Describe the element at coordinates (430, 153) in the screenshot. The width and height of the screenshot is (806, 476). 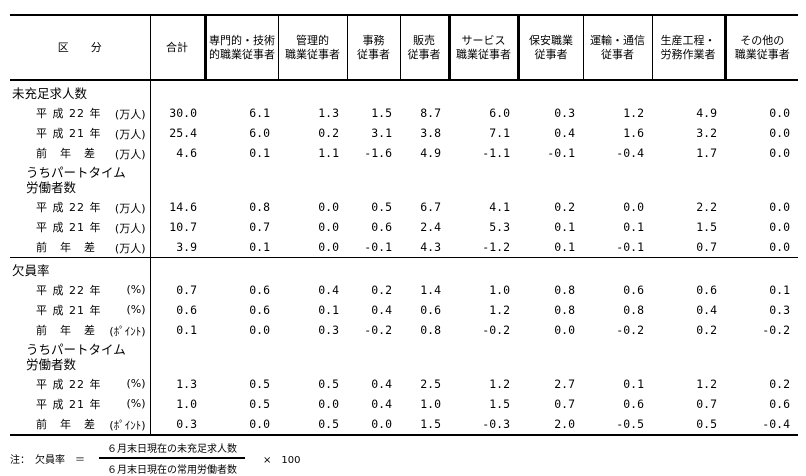
I see `value-cell: 4.9` at that location.